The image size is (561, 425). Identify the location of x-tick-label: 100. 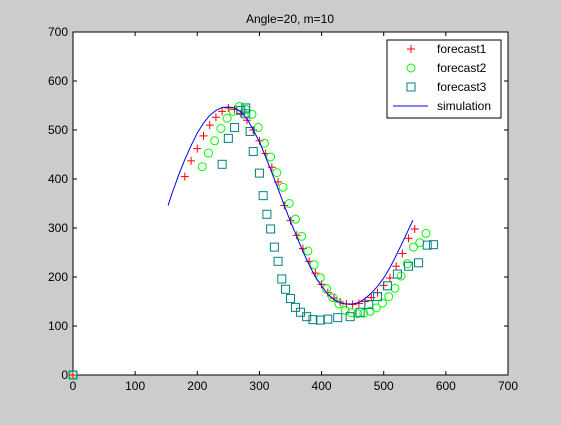
(135, 386).